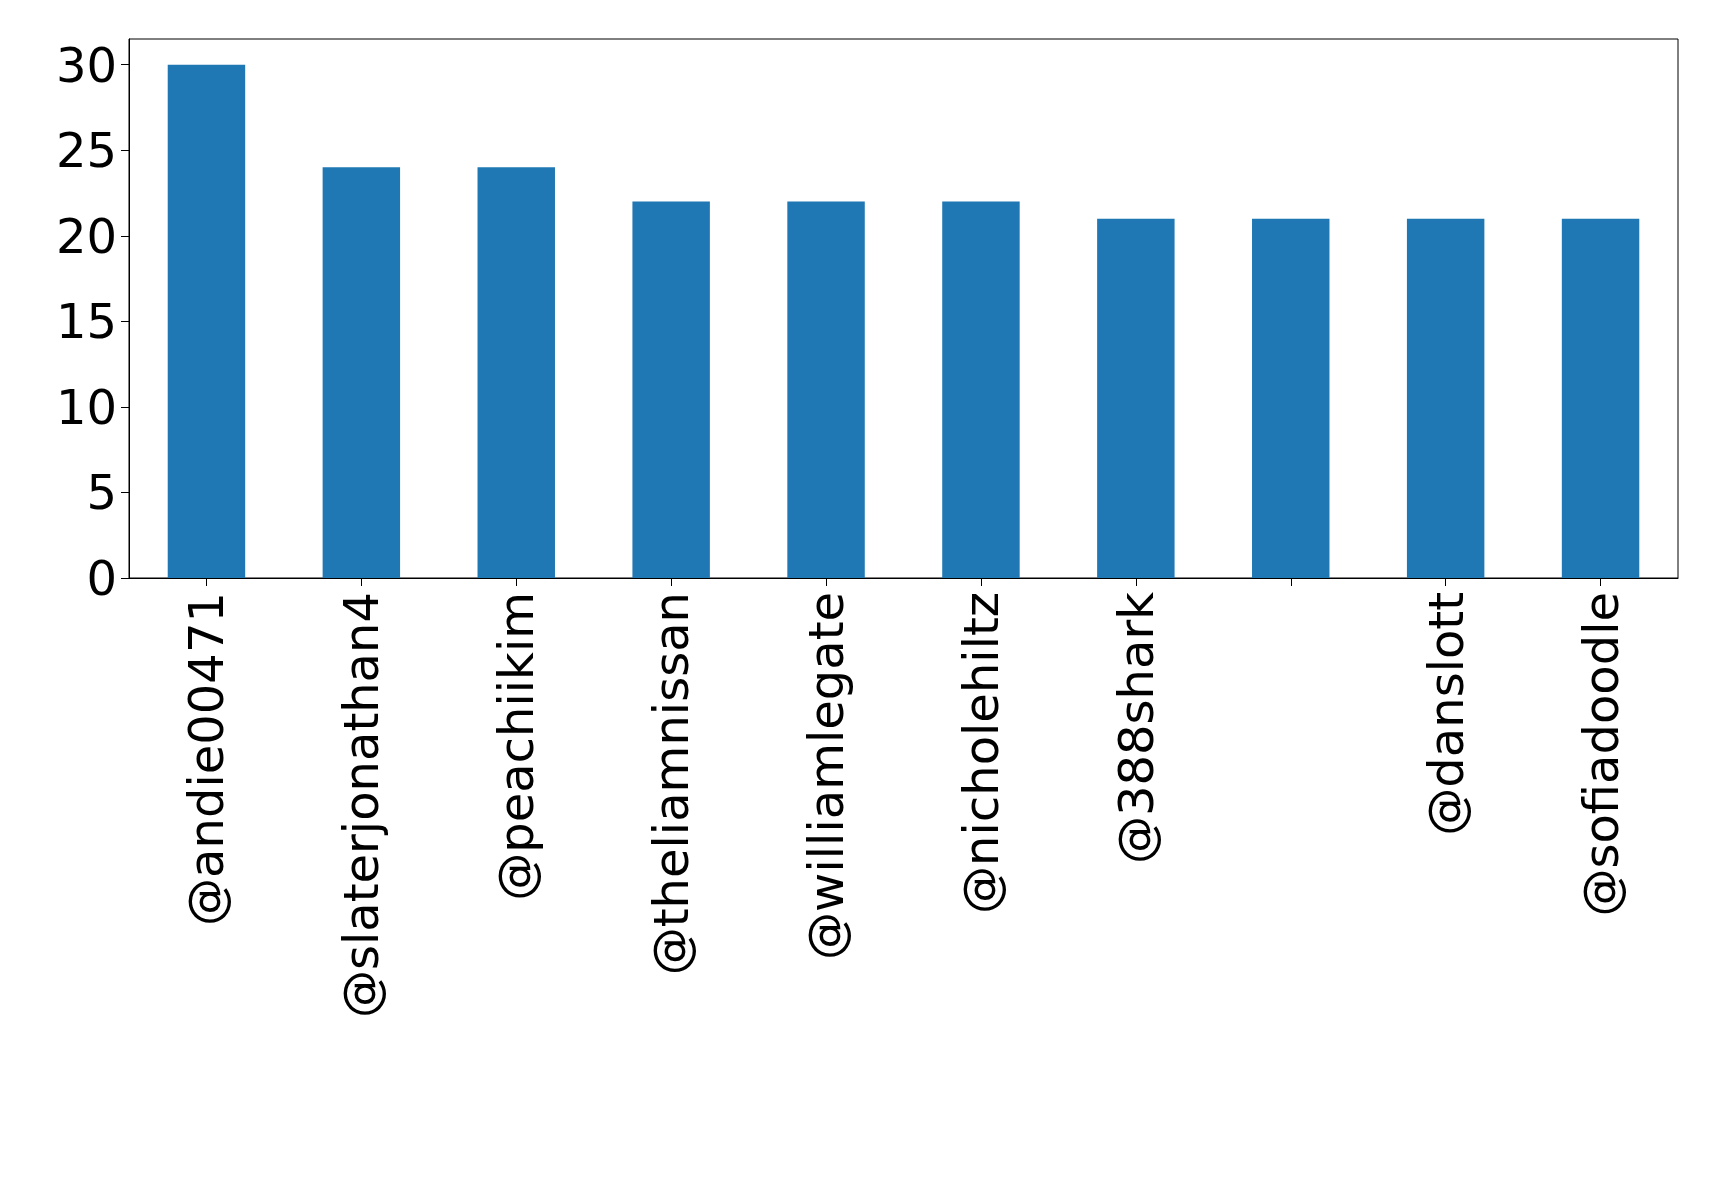  I want to click on x-tick-label: @andie00471, so click(206, 759).